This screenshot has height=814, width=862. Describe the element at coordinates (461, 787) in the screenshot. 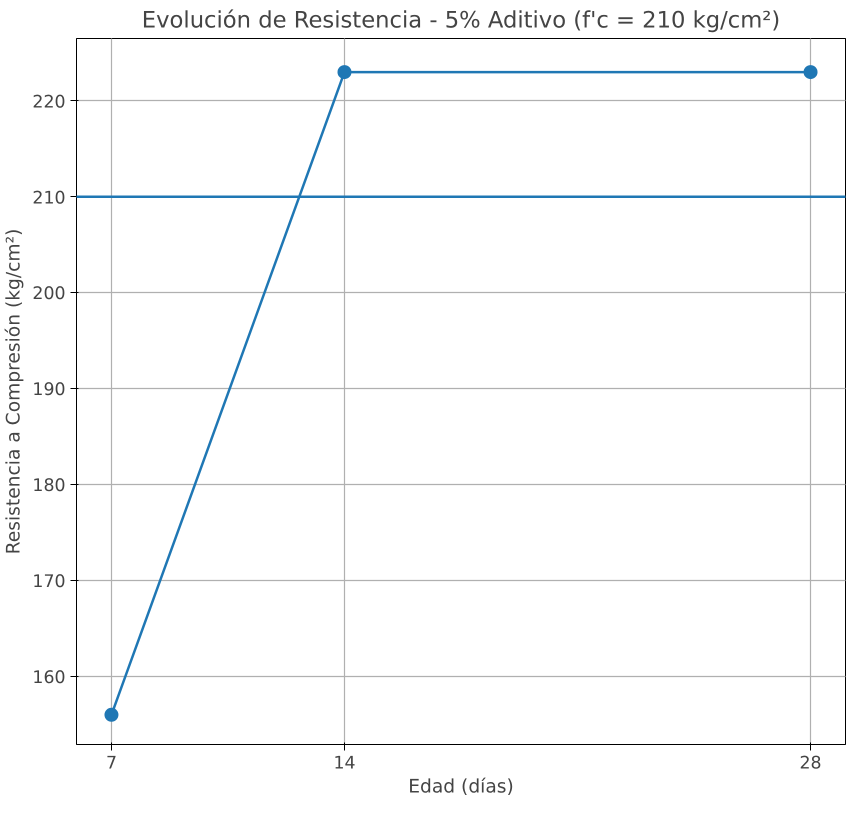

I see `x-axis-title: Edad (días)` at that location.